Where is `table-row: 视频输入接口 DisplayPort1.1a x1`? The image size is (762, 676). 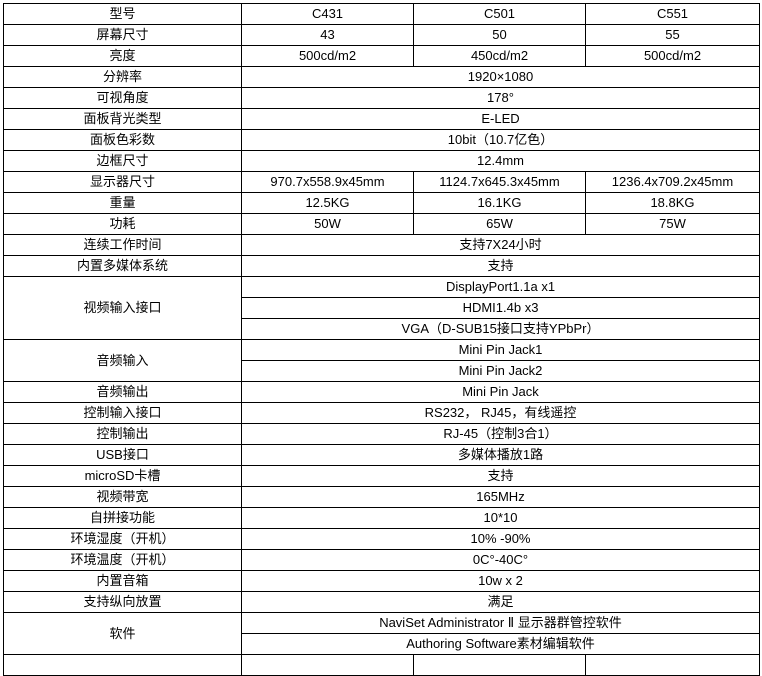 table-row: 视频输入接口 DisplayPort1.1a x1 is located at coordinates (381, 308).